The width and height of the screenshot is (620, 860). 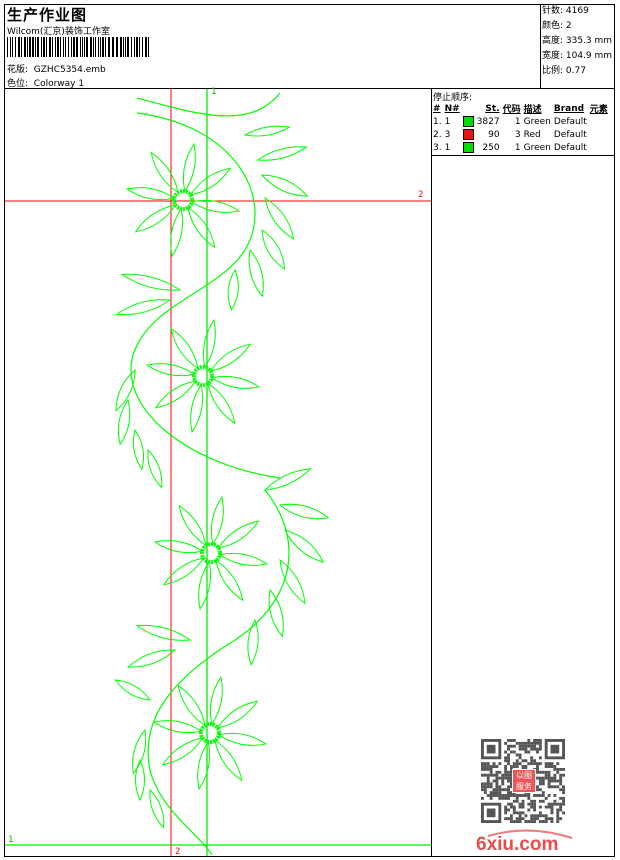 What do you see at coordinates (437, 121) in the screenshot?
I see `row-index: 1.` at bounding box center [437, 121].